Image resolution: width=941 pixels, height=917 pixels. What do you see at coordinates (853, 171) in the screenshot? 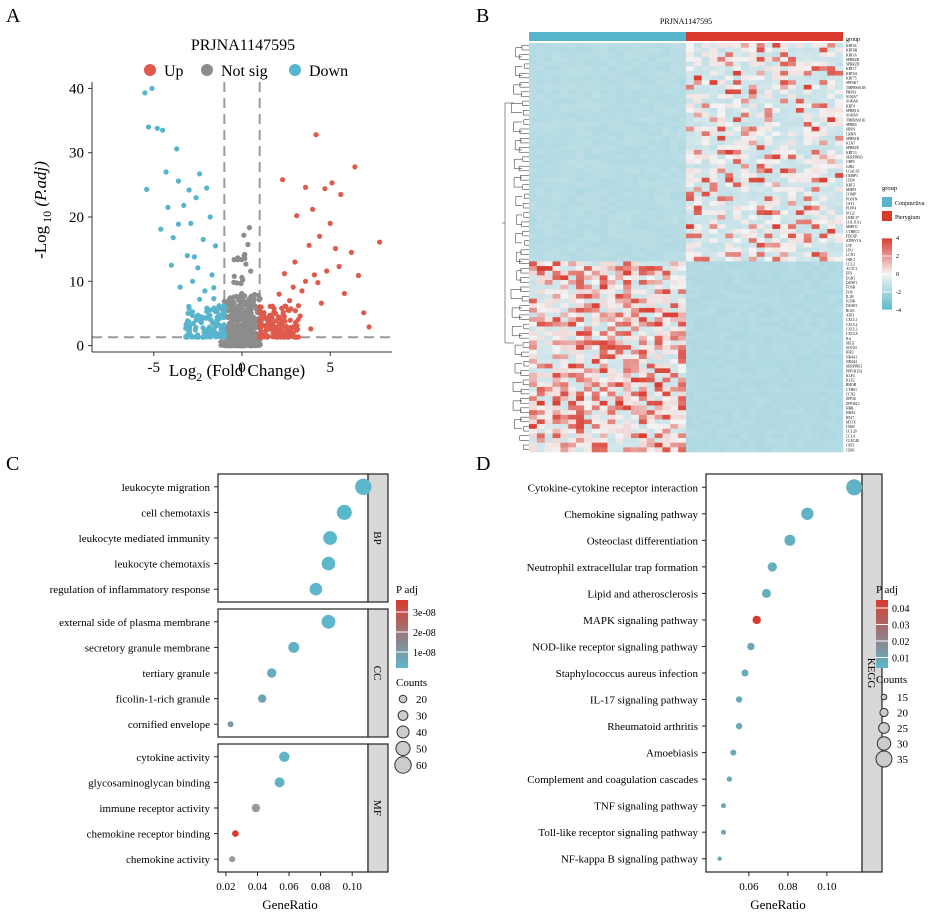
I see `heatmap-gene-label: LGALS3` at bounding box center [853, 171].